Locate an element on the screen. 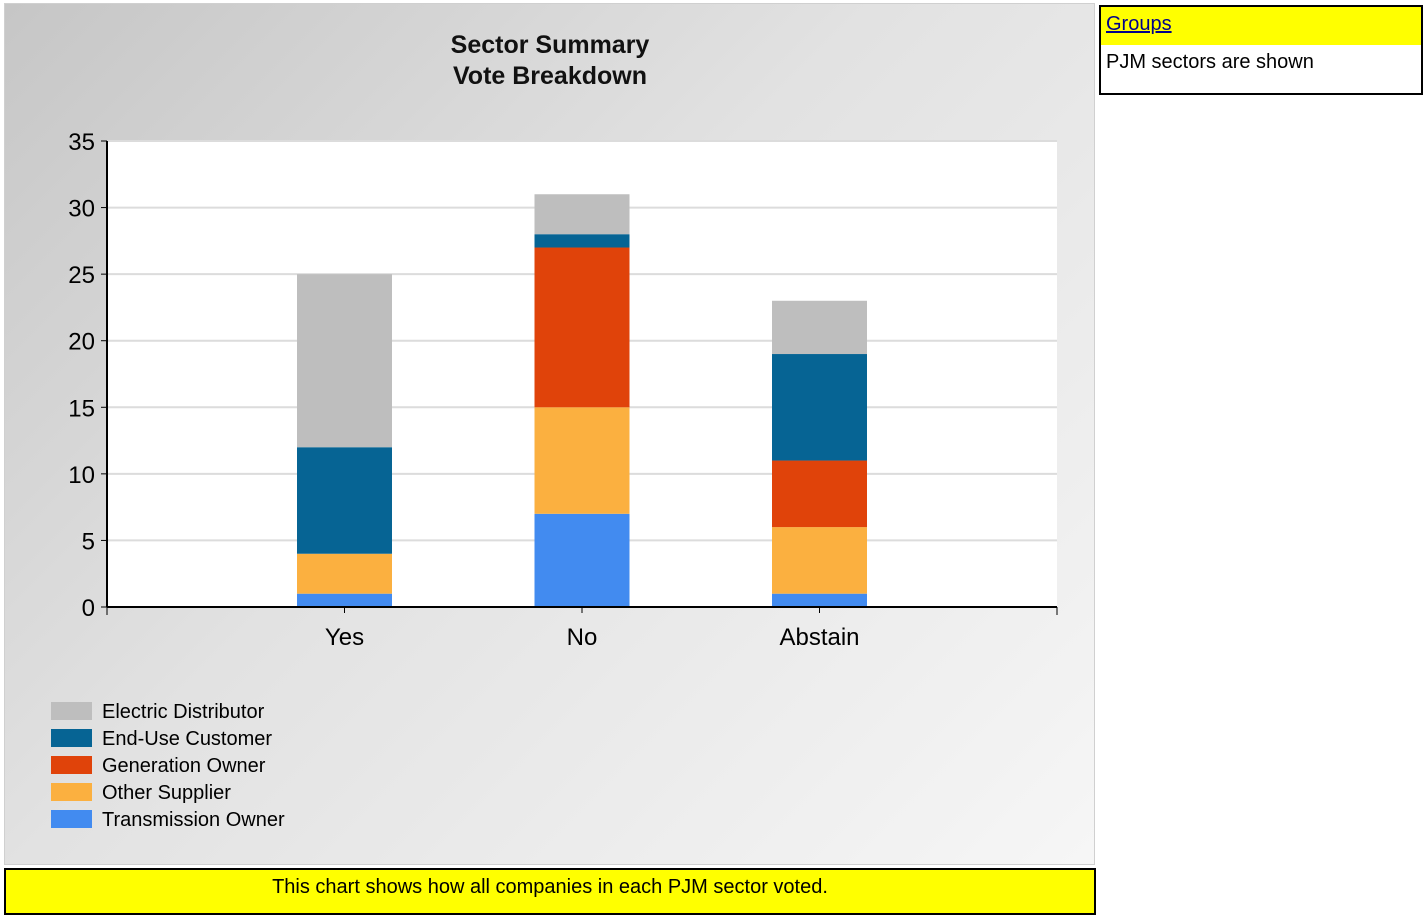 Image resolution: width=1426 pixels, height=915 pixels. y-tick-label: 10 is located at coordinates (81, 475).